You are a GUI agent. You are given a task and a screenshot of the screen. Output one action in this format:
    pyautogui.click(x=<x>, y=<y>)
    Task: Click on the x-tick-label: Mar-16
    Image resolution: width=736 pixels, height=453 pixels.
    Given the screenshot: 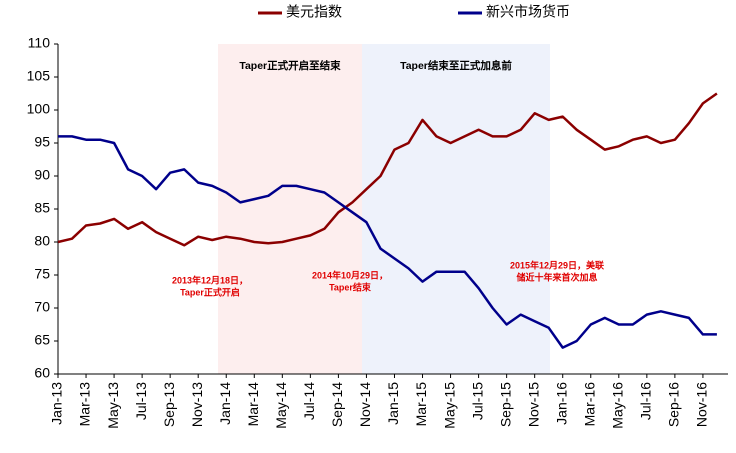 What is the action you would take?
    pyautogui.click(x=589, y=404)
    